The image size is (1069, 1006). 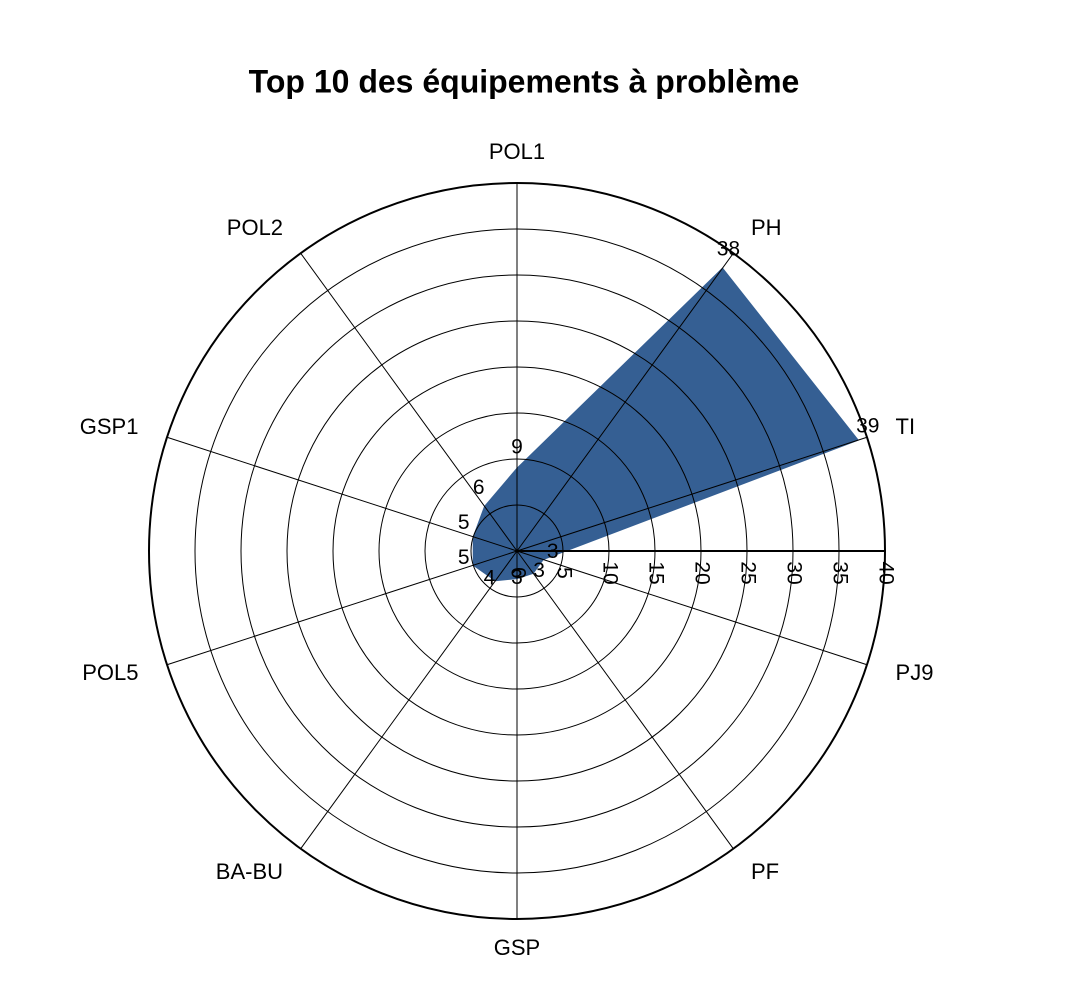 I want to click on category-label: PH, so click(x=766, y=227).